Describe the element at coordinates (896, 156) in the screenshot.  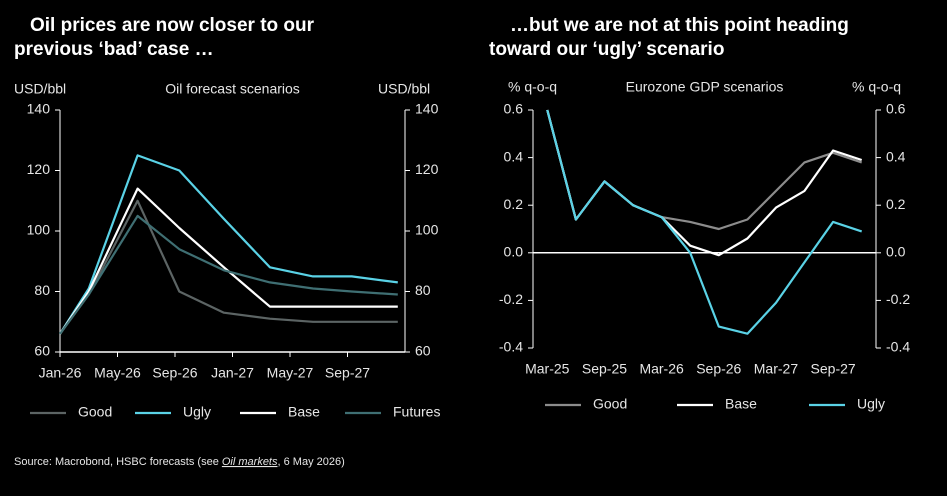
I see `y2-tick-label: 0.4` at that location.